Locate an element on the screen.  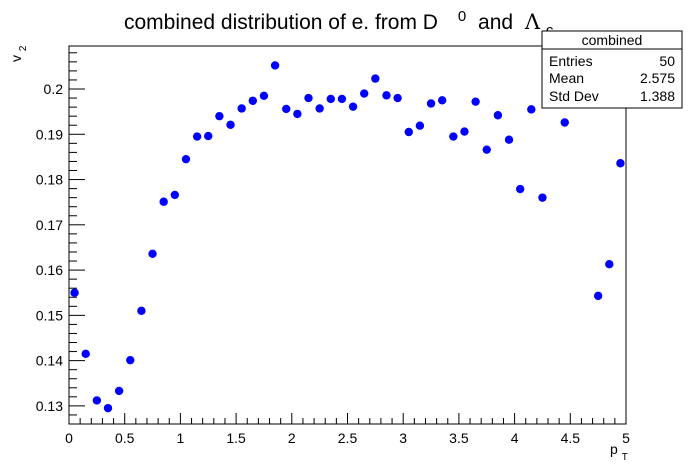
y-tick-label: 0.17 is located at coordinates (49, 225).